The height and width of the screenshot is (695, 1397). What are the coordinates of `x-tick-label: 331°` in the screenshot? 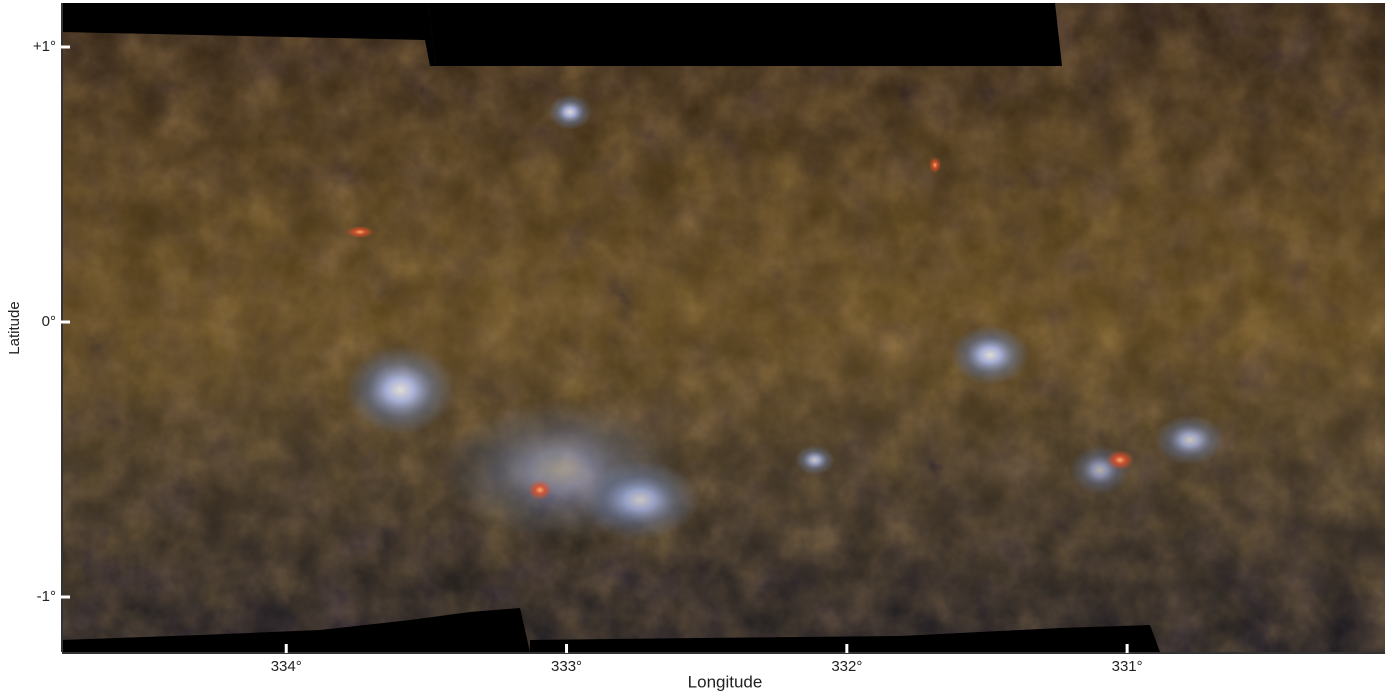 It's located at (1127, 666).